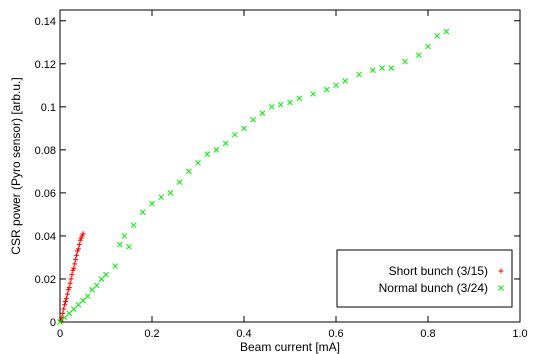  I want to click on y-tick-label: 0, so click(53, 323).